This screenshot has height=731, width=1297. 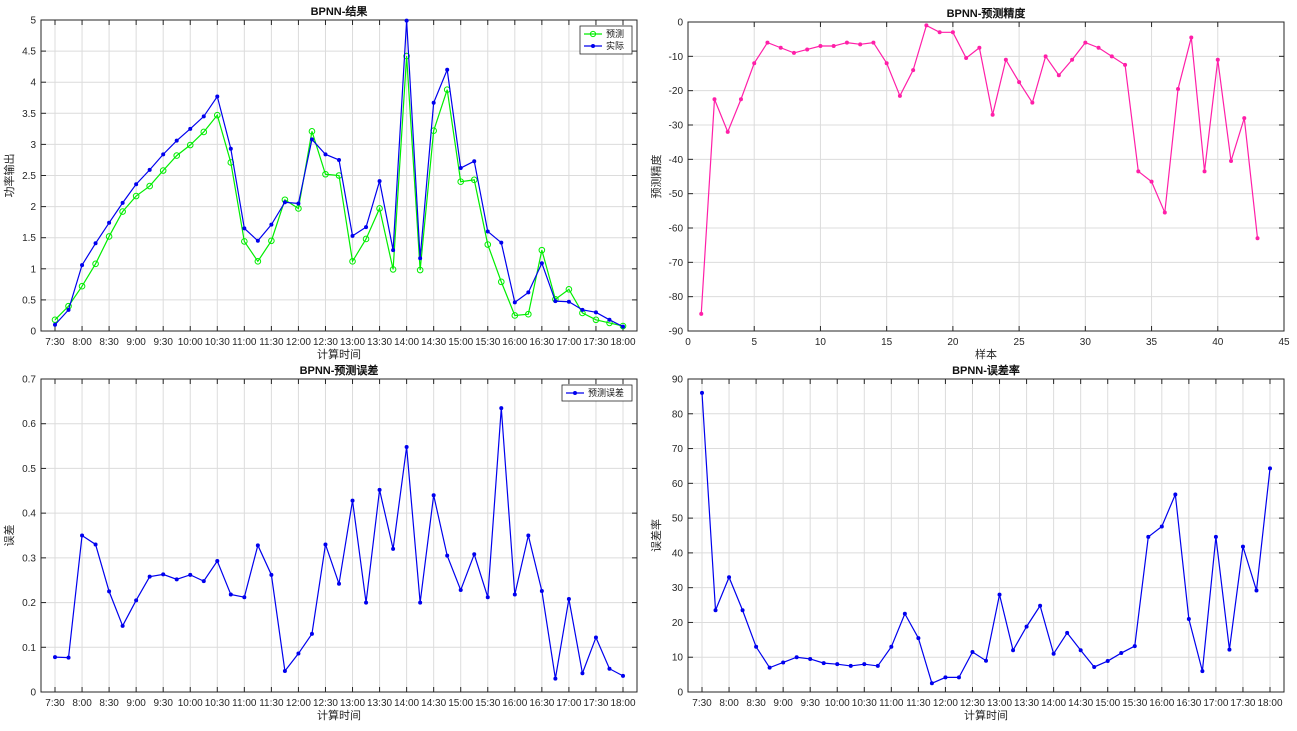 What do you see at coordinates (244, 703) in the screenshot?
I see `x-tick-label: 11:00` at bounding box center [244, 703].